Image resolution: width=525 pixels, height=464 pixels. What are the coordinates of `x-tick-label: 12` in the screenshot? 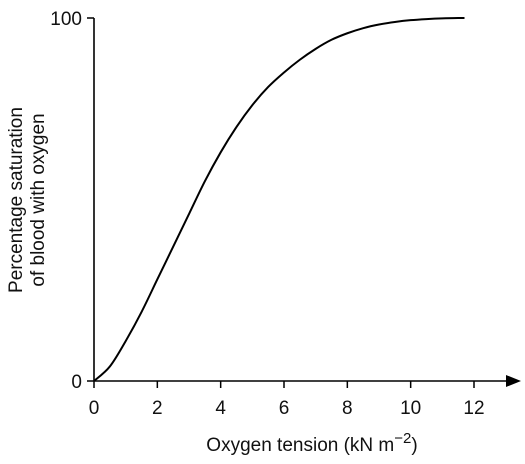 It's located at (473, 408).